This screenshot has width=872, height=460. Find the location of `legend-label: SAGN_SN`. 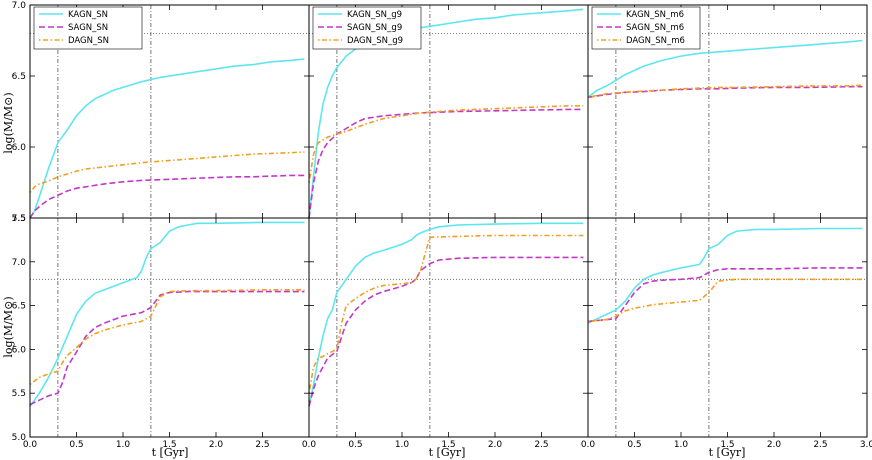

legend-label: SAGN_SN is located at coordinates (88, 28).